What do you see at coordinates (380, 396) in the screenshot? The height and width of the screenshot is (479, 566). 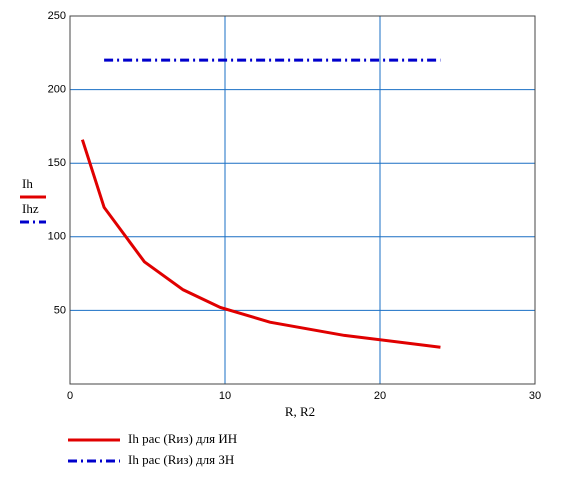 I see `x-tick-label: 20` at bounding box center [380, 396].